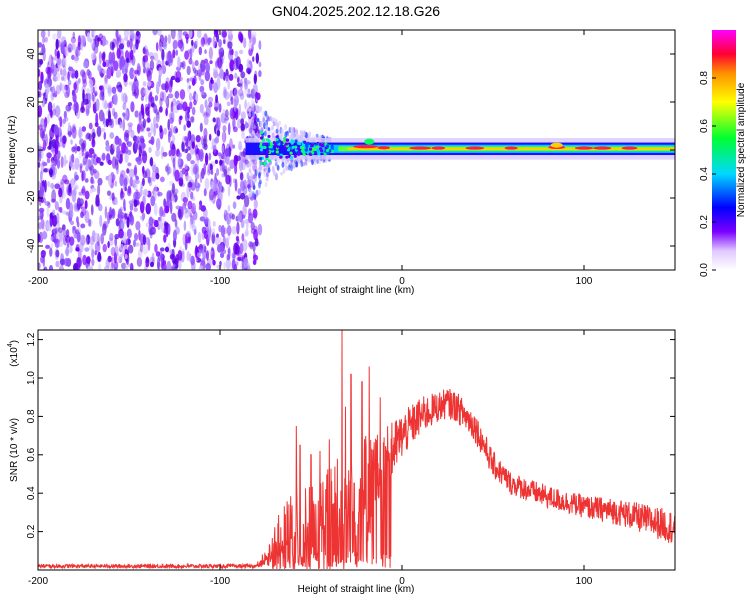  What do you see at coordinates (704, 174) in the screenshot?
I see `colorbar-tick-label: 0.4` at bounding box center [704, 174].